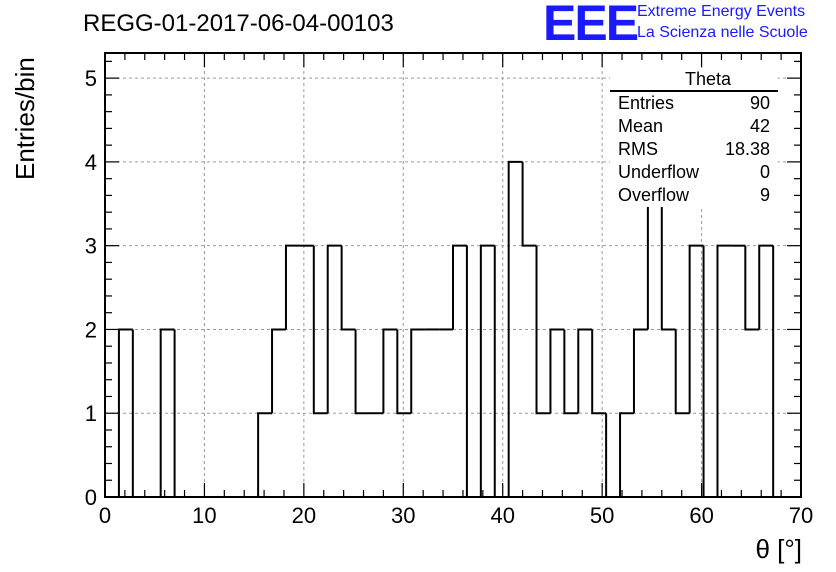 Image resolution: width=836 pixels, height=572 pixels. What do you see at coordinates (638, 149) in the screenshot?
I see `stats-label: RMS` at bounding box center [638, 149].